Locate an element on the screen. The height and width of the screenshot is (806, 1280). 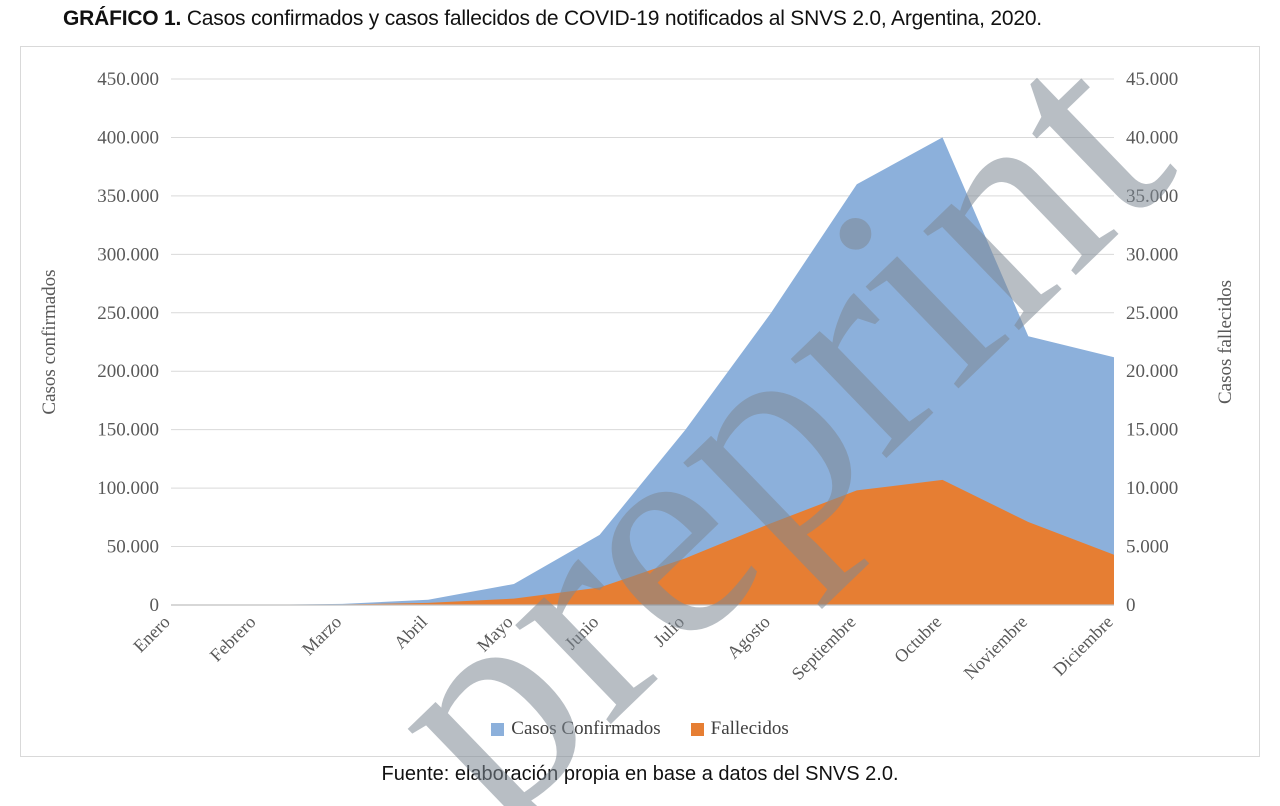
y-left-tick-label: 350.000 is located at coordinates (128, 196).